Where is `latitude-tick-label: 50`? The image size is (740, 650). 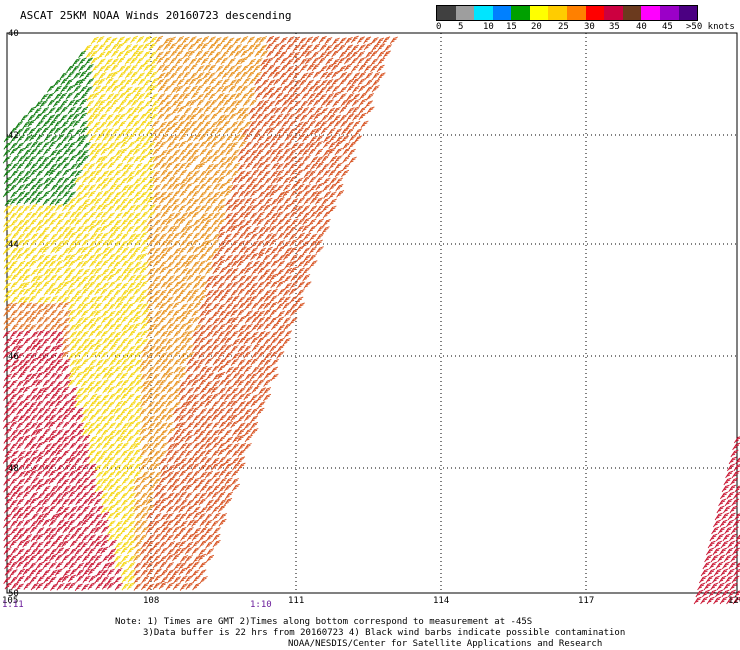
latitude-tick-label: 50 is located at coordinates (13, 594).